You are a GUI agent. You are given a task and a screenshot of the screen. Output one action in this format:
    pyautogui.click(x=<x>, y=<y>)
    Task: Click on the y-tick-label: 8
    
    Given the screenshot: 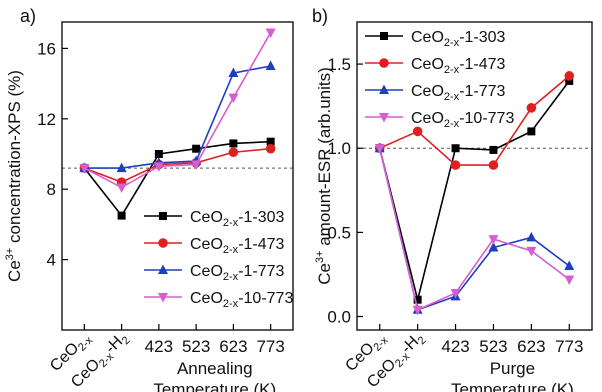 What is the action you would take?
    pyautogui.click(x=51, y=189)
    